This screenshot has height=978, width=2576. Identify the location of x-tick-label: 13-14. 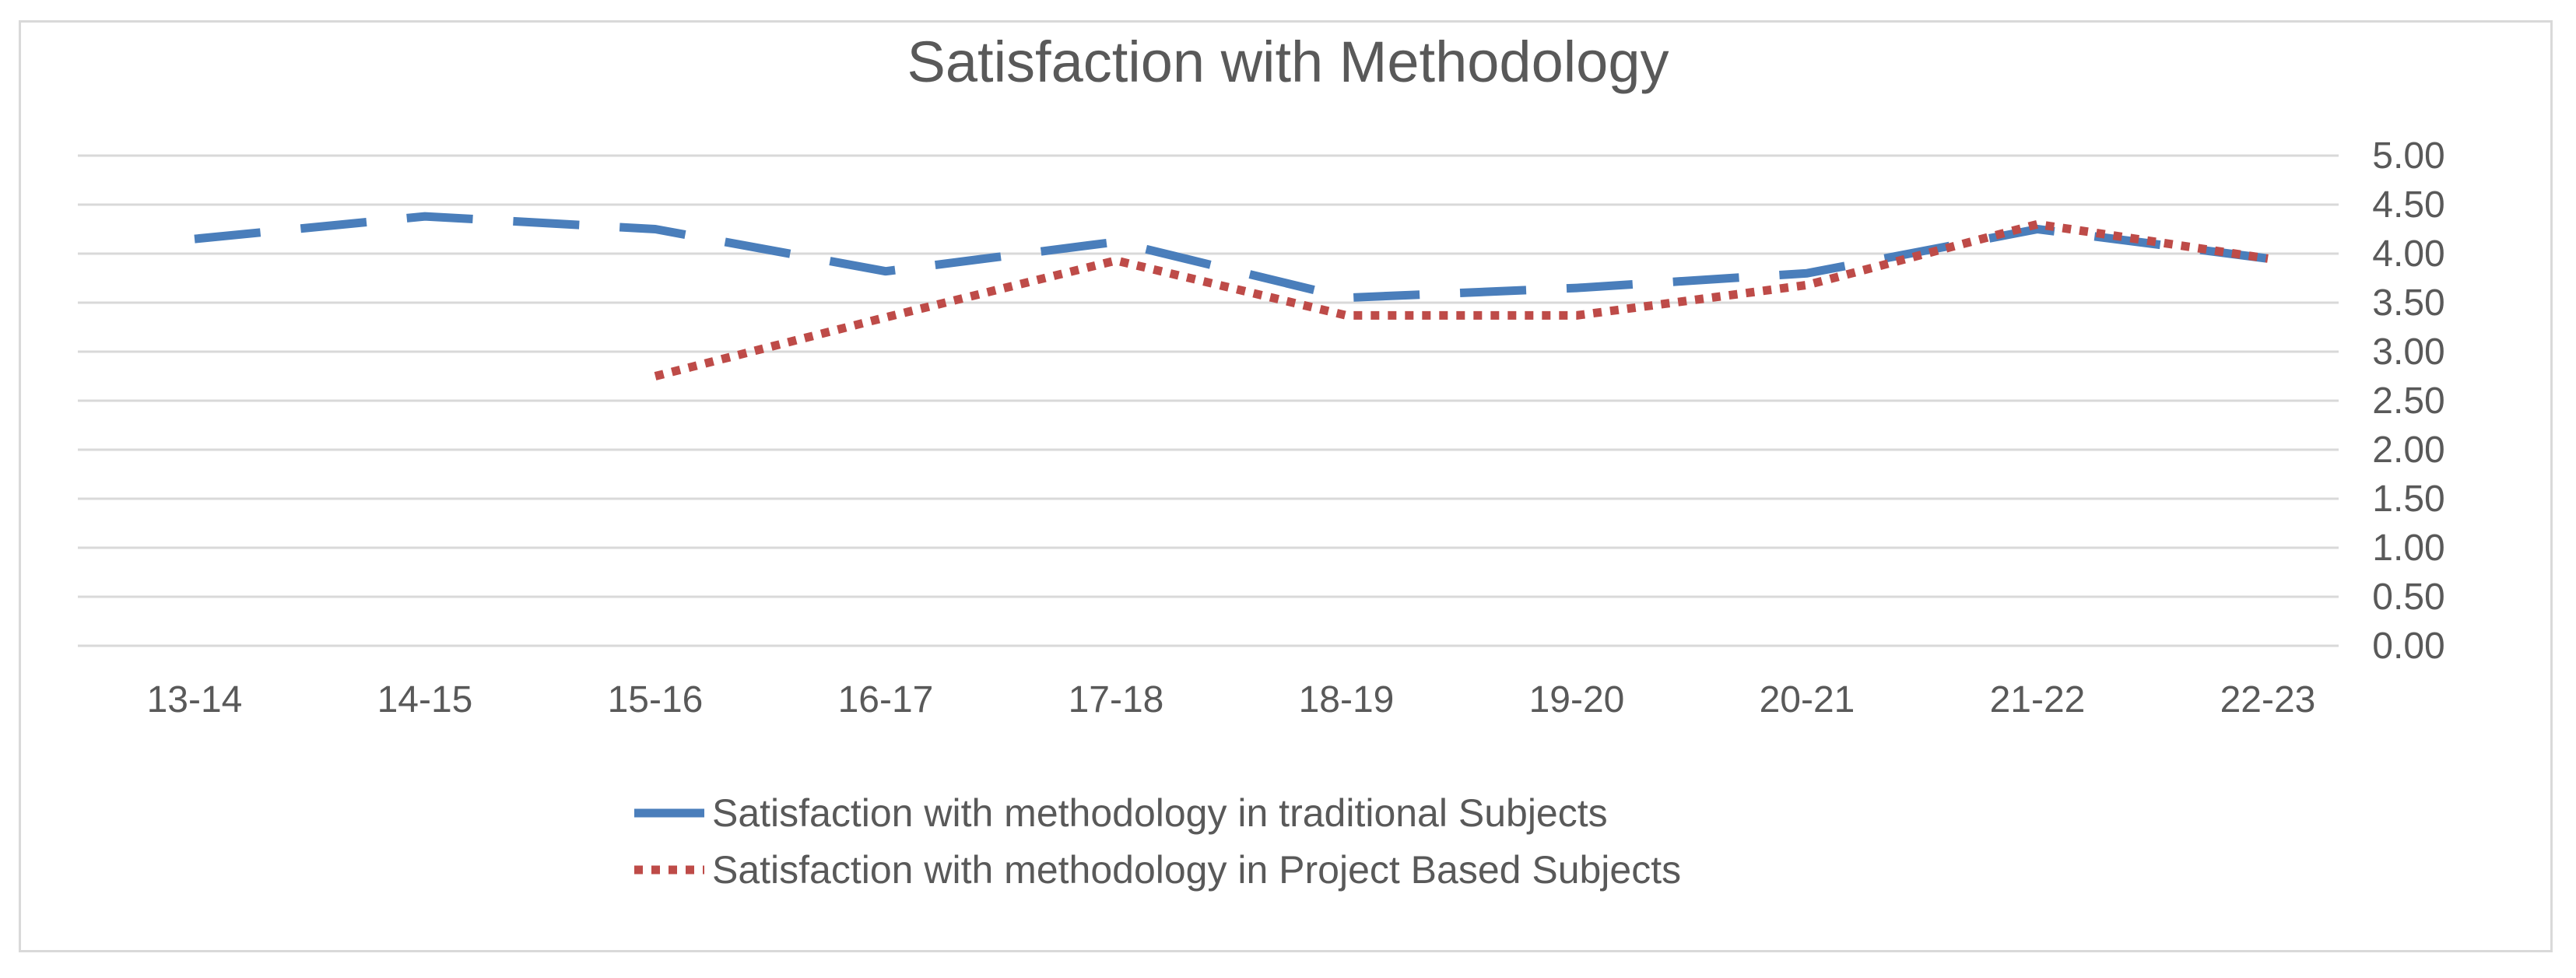
(195, 699).